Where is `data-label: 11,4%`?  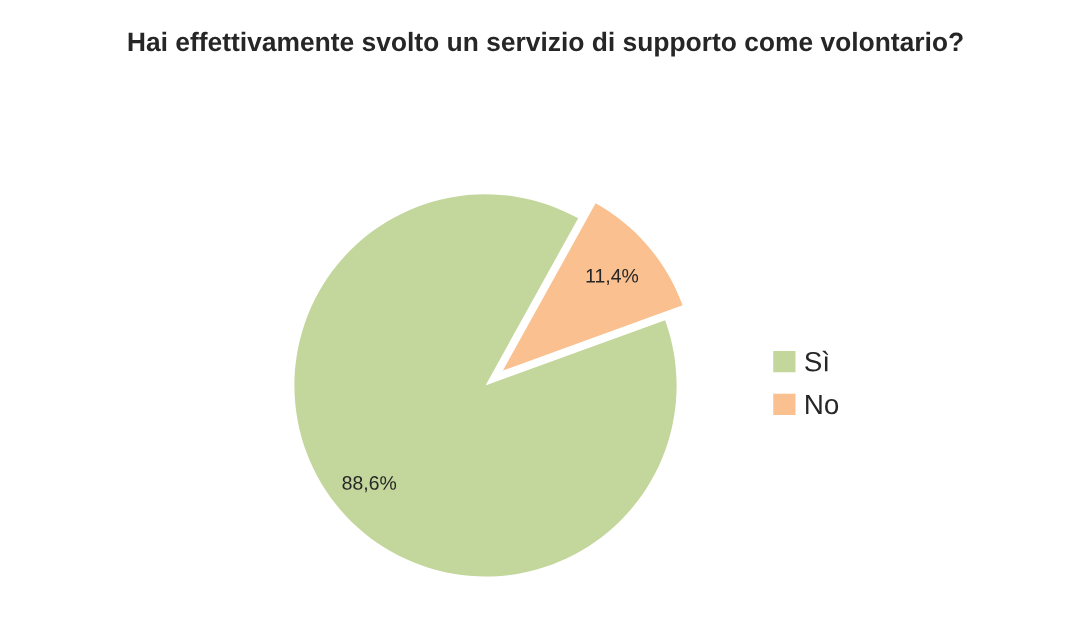
data-label: 11,4% is located at coordinates (612, 276).